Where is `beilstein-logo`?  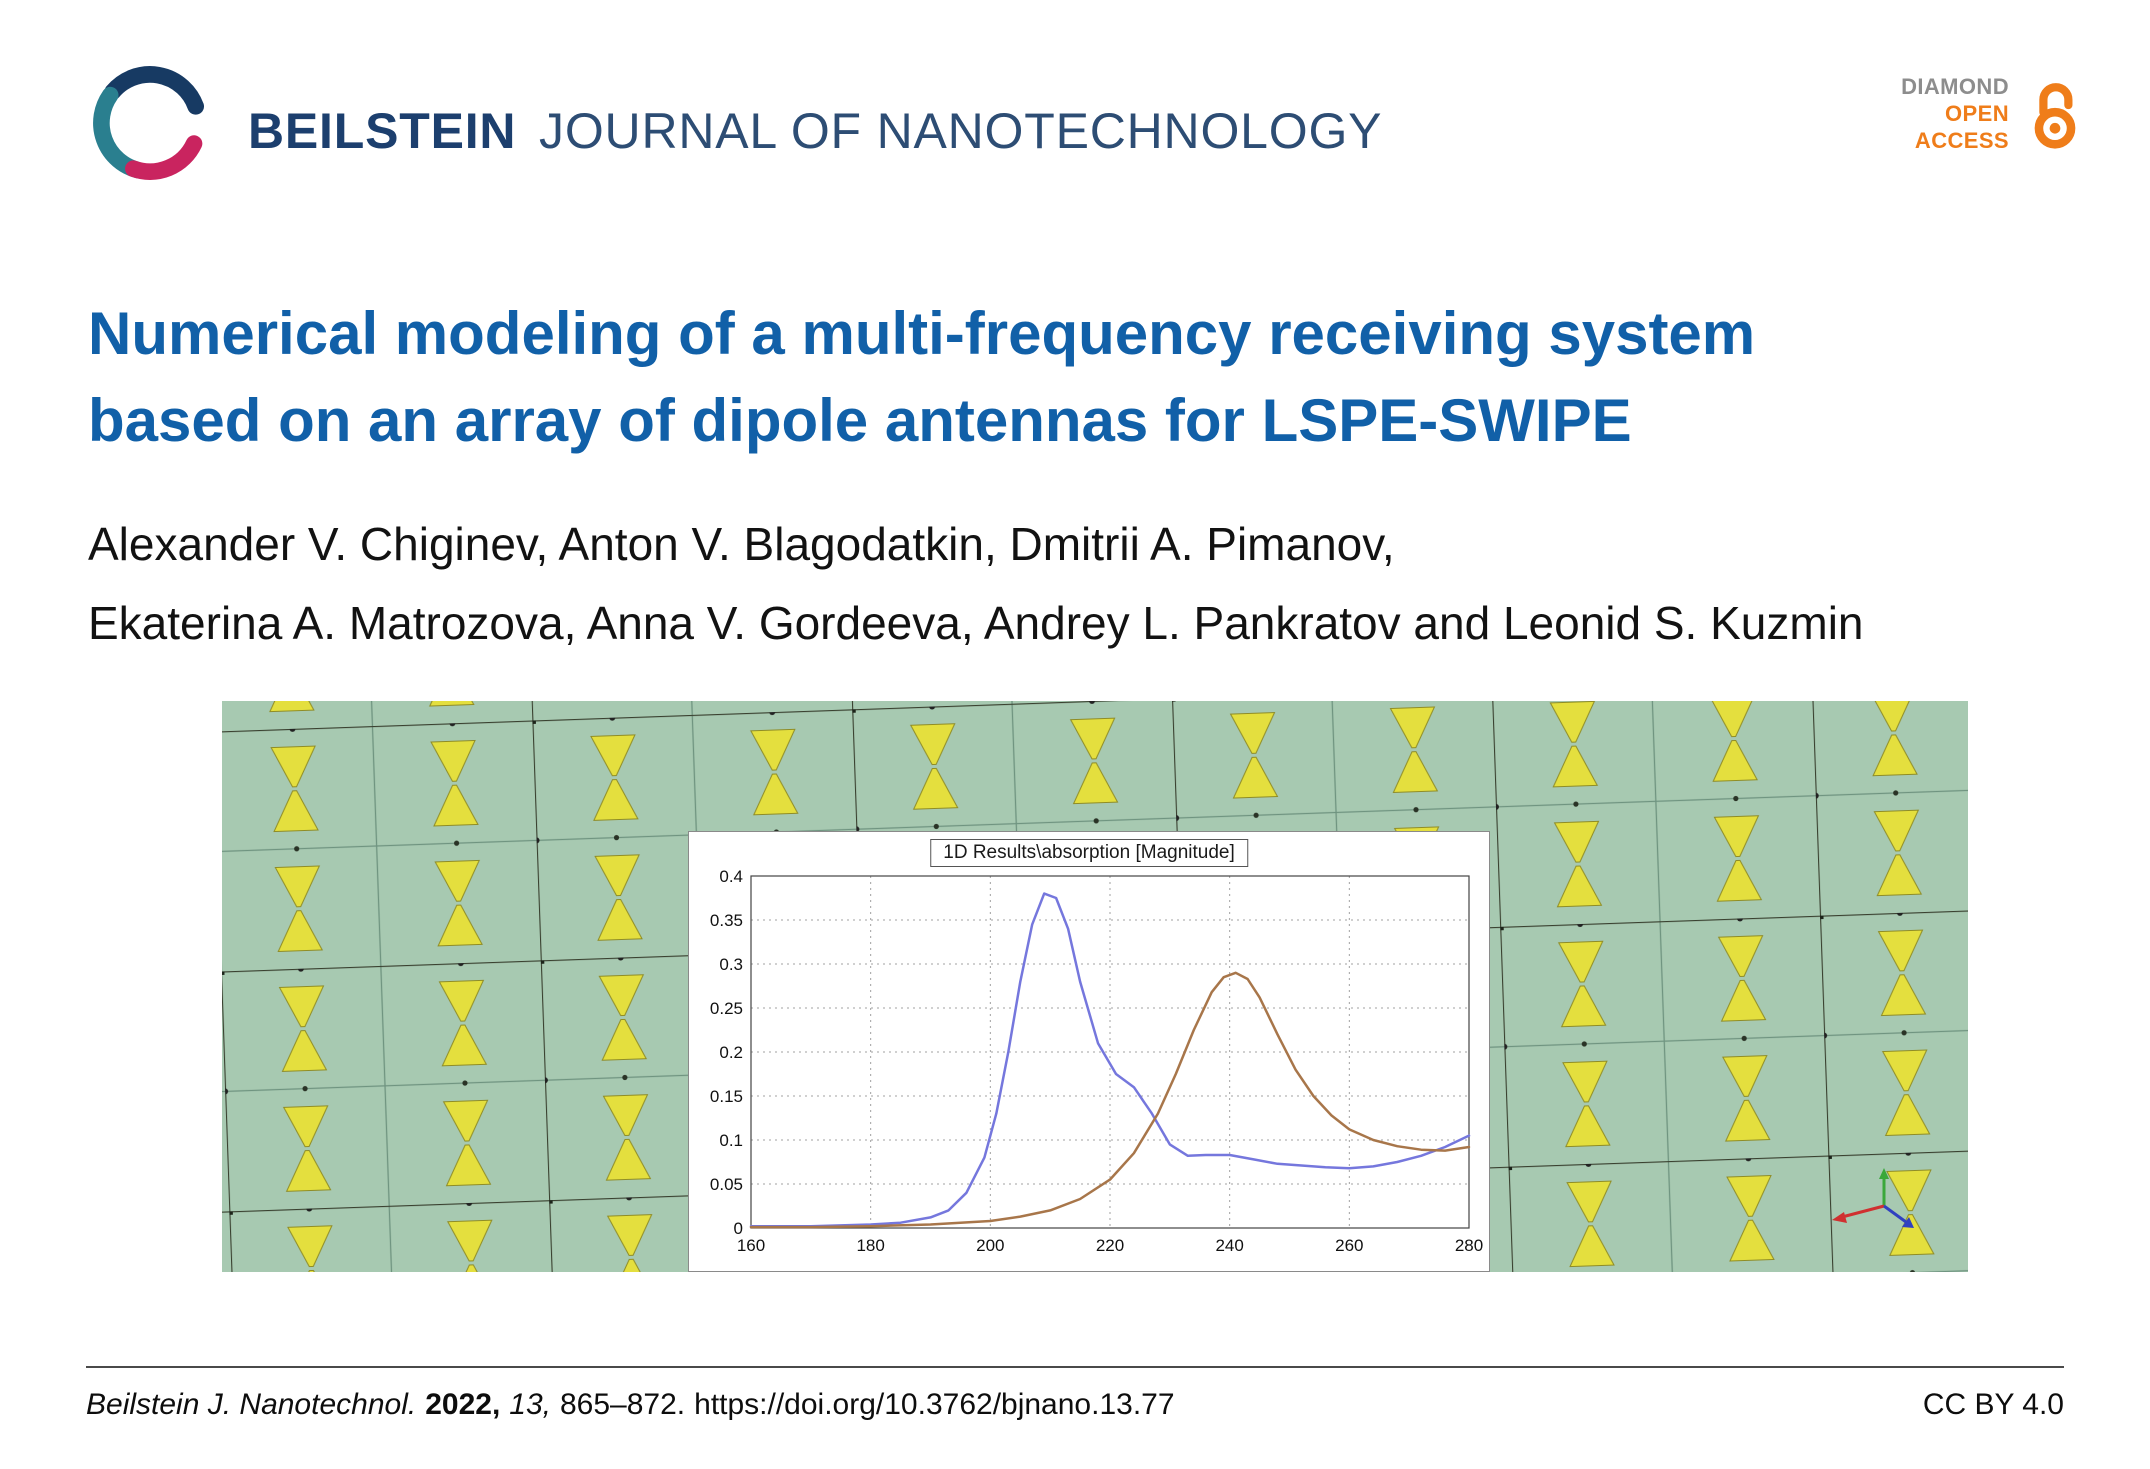
beilstein-logo is located at coordinates (149, 123).